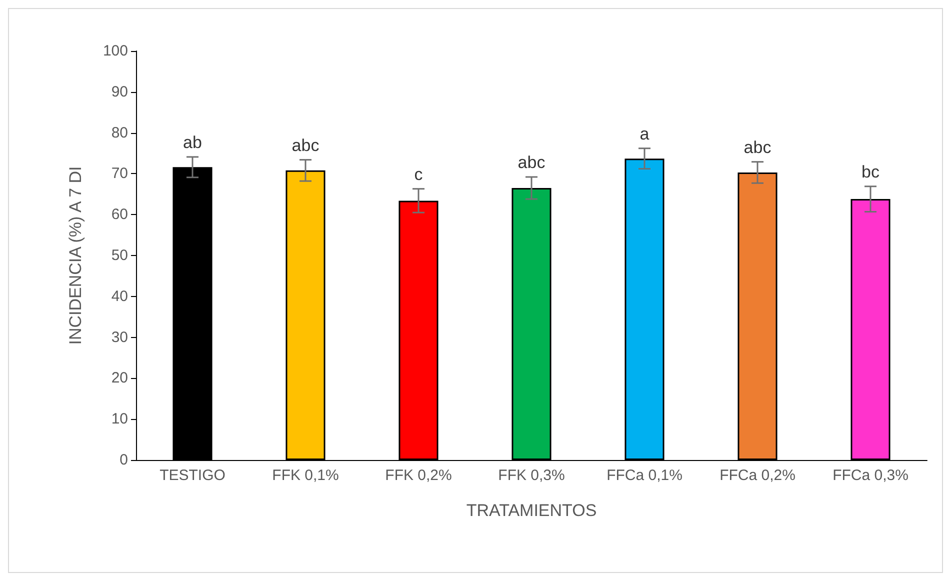 The image size is (951, 581). What do you see at coordinates (119, 296) in the screenshot?
I see `y-tick-label: 40` at bounding box center [119, 296].